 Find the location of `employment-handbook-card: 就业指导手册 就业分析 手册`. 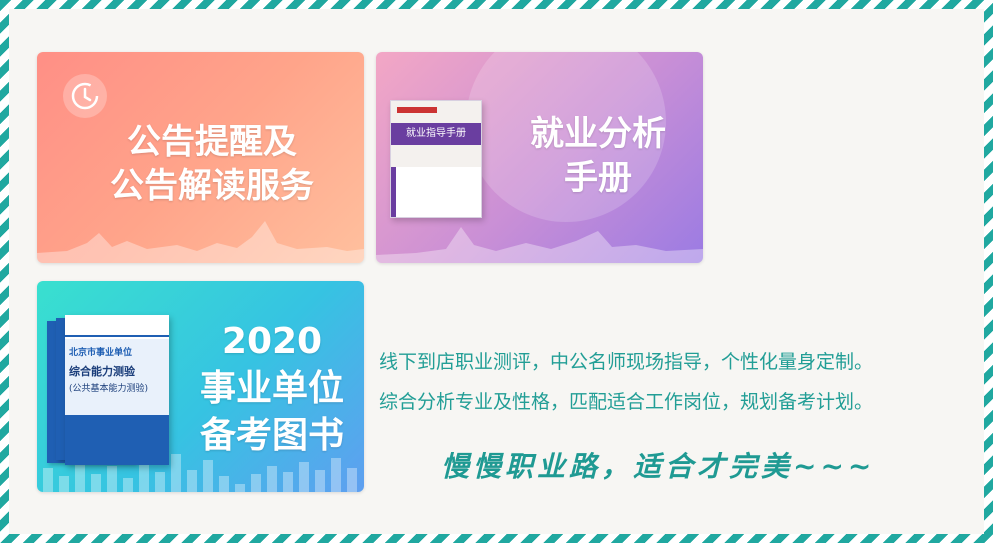

employment-handbook-card: 就业指导手册 就业分析 手册 is located at coordinates (539, 157).